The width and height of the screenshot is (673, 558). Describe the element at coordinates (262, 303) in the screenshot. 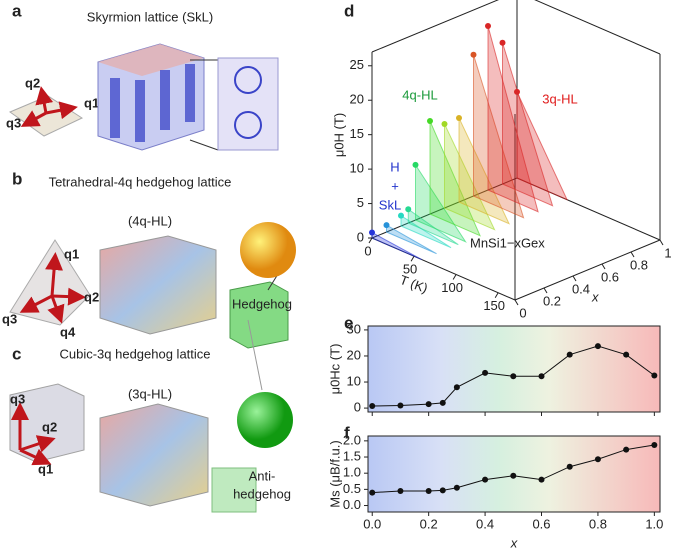

I see `sphere-label: Hedgehog` at that location.